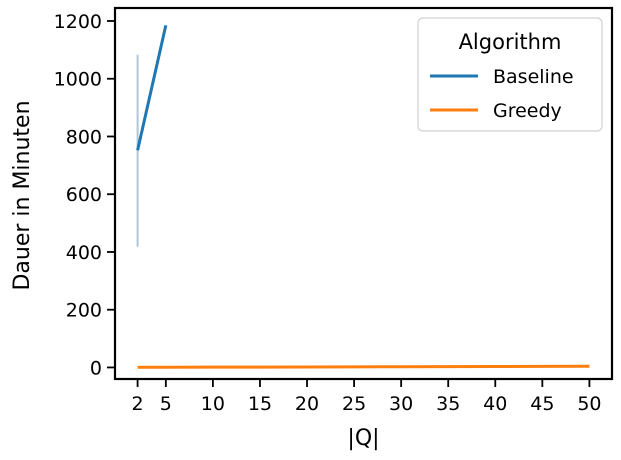  Describe the element at coordinates (363, 366) in the screenshot. I see `series-line-greedy` at that location.